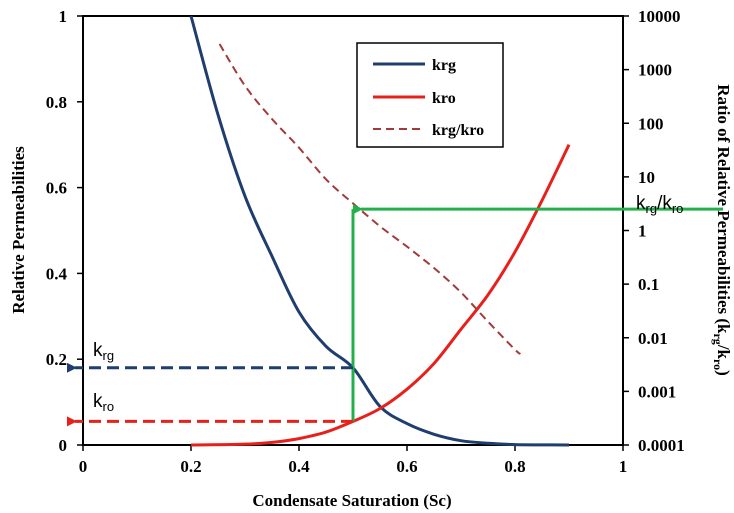 Image resolution: width=734 pixels, height=513 pixels. I want to click on x-tick-label: 0.2, so click(190, 466).